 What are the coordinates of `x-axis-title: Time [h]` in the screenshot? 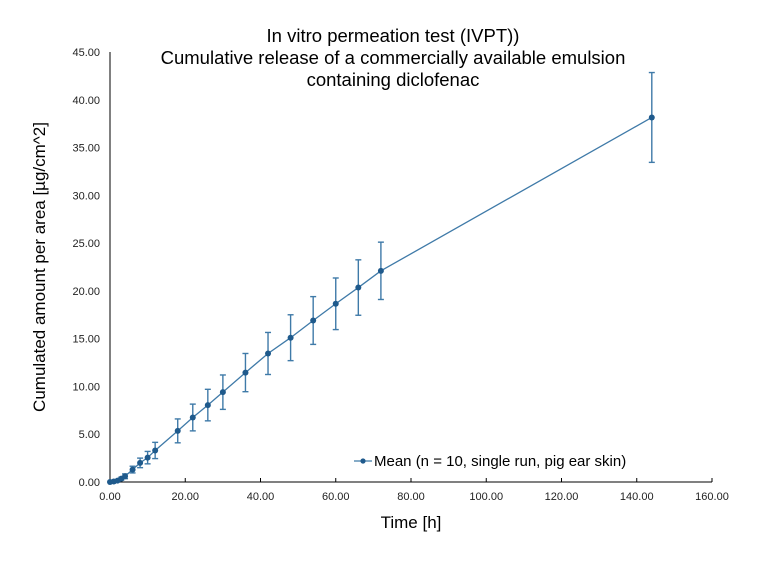 It's located at (411, 522).